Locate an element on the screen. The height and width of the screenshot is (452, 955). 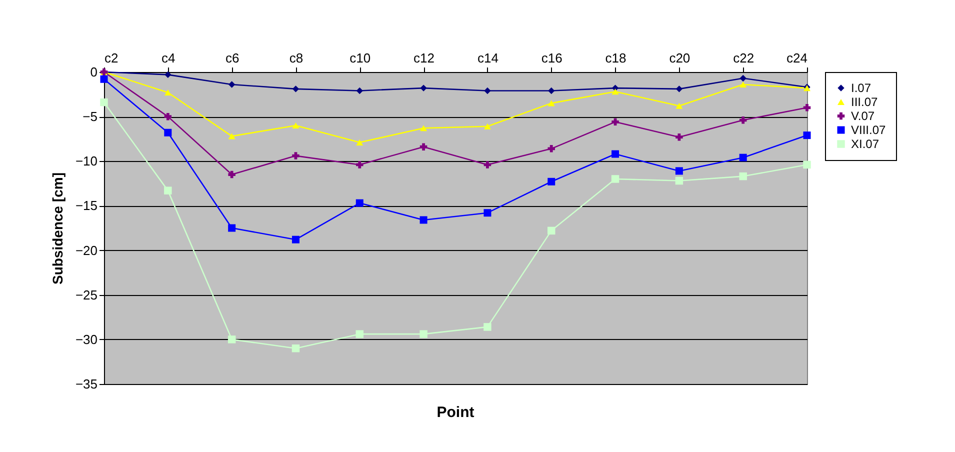
x-tick-label: c8 is located at coordinates (296, 58).